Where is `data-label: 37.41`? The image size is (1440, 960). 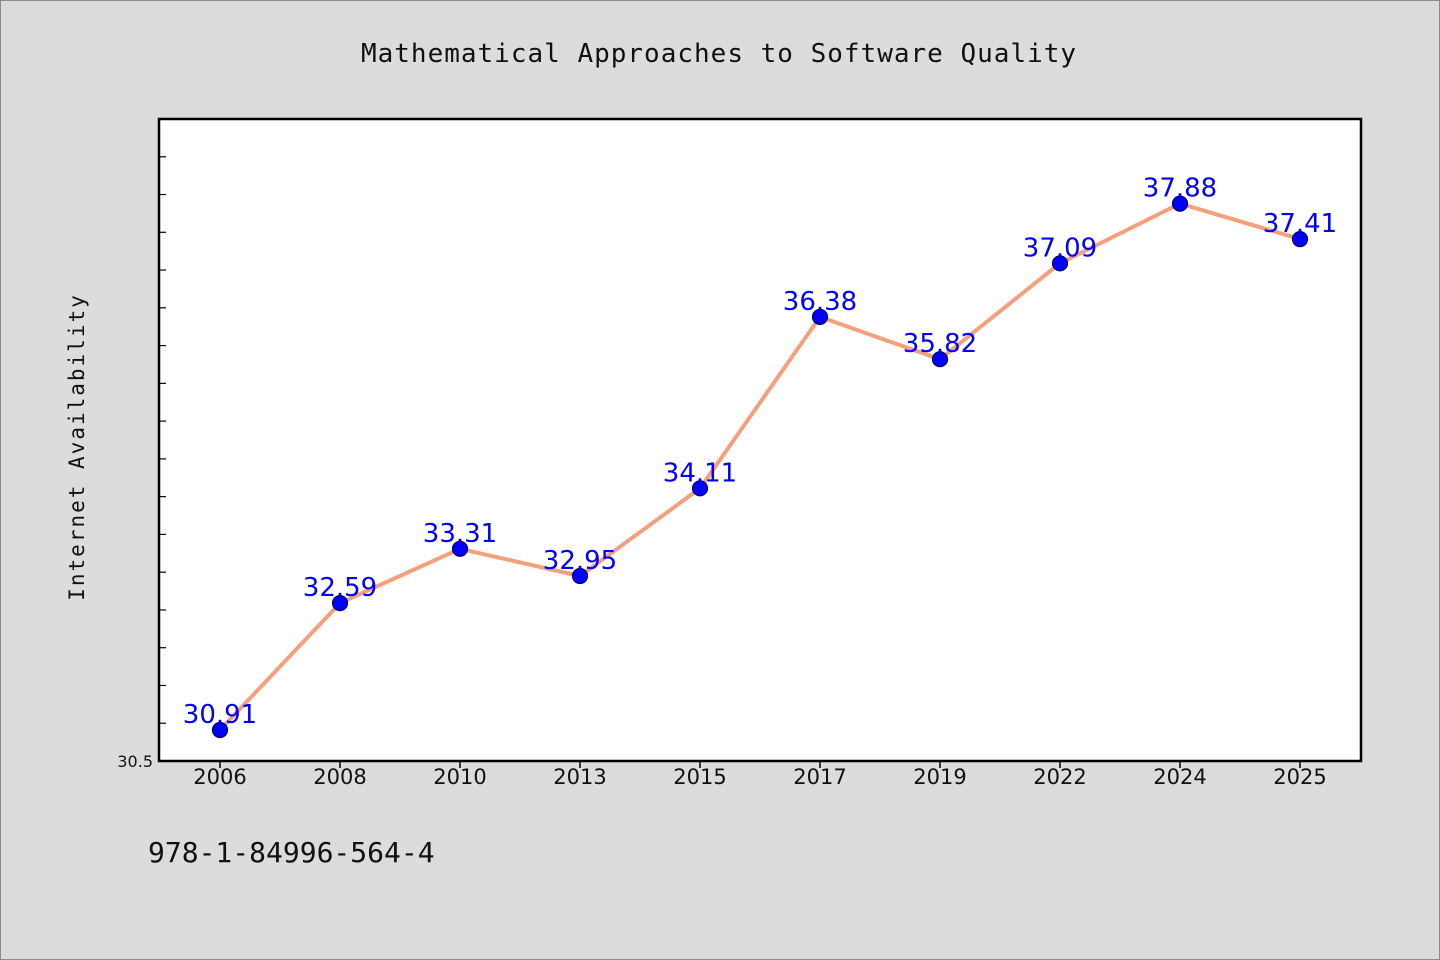 data-label: 37.41 is located at coordinates (1300, 224).